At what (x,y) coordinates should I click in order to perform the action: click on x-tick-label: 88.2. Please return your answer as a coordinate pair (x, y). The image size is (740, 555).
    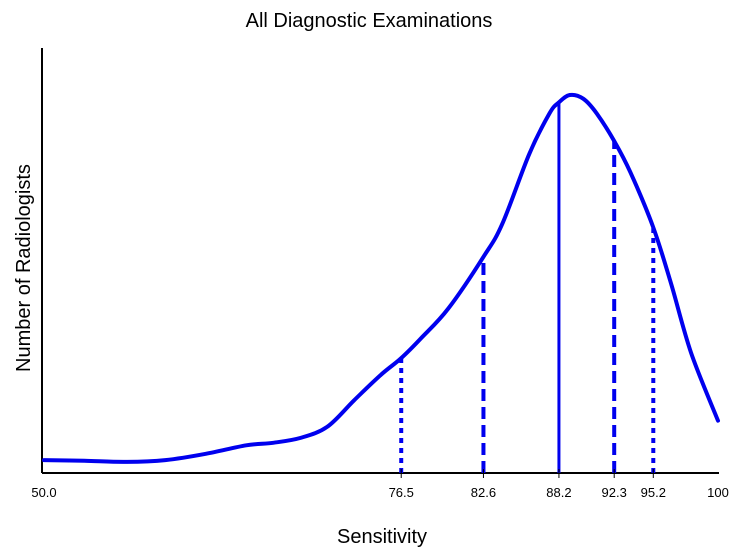
    Looking at the image, I should click on (558, 492).